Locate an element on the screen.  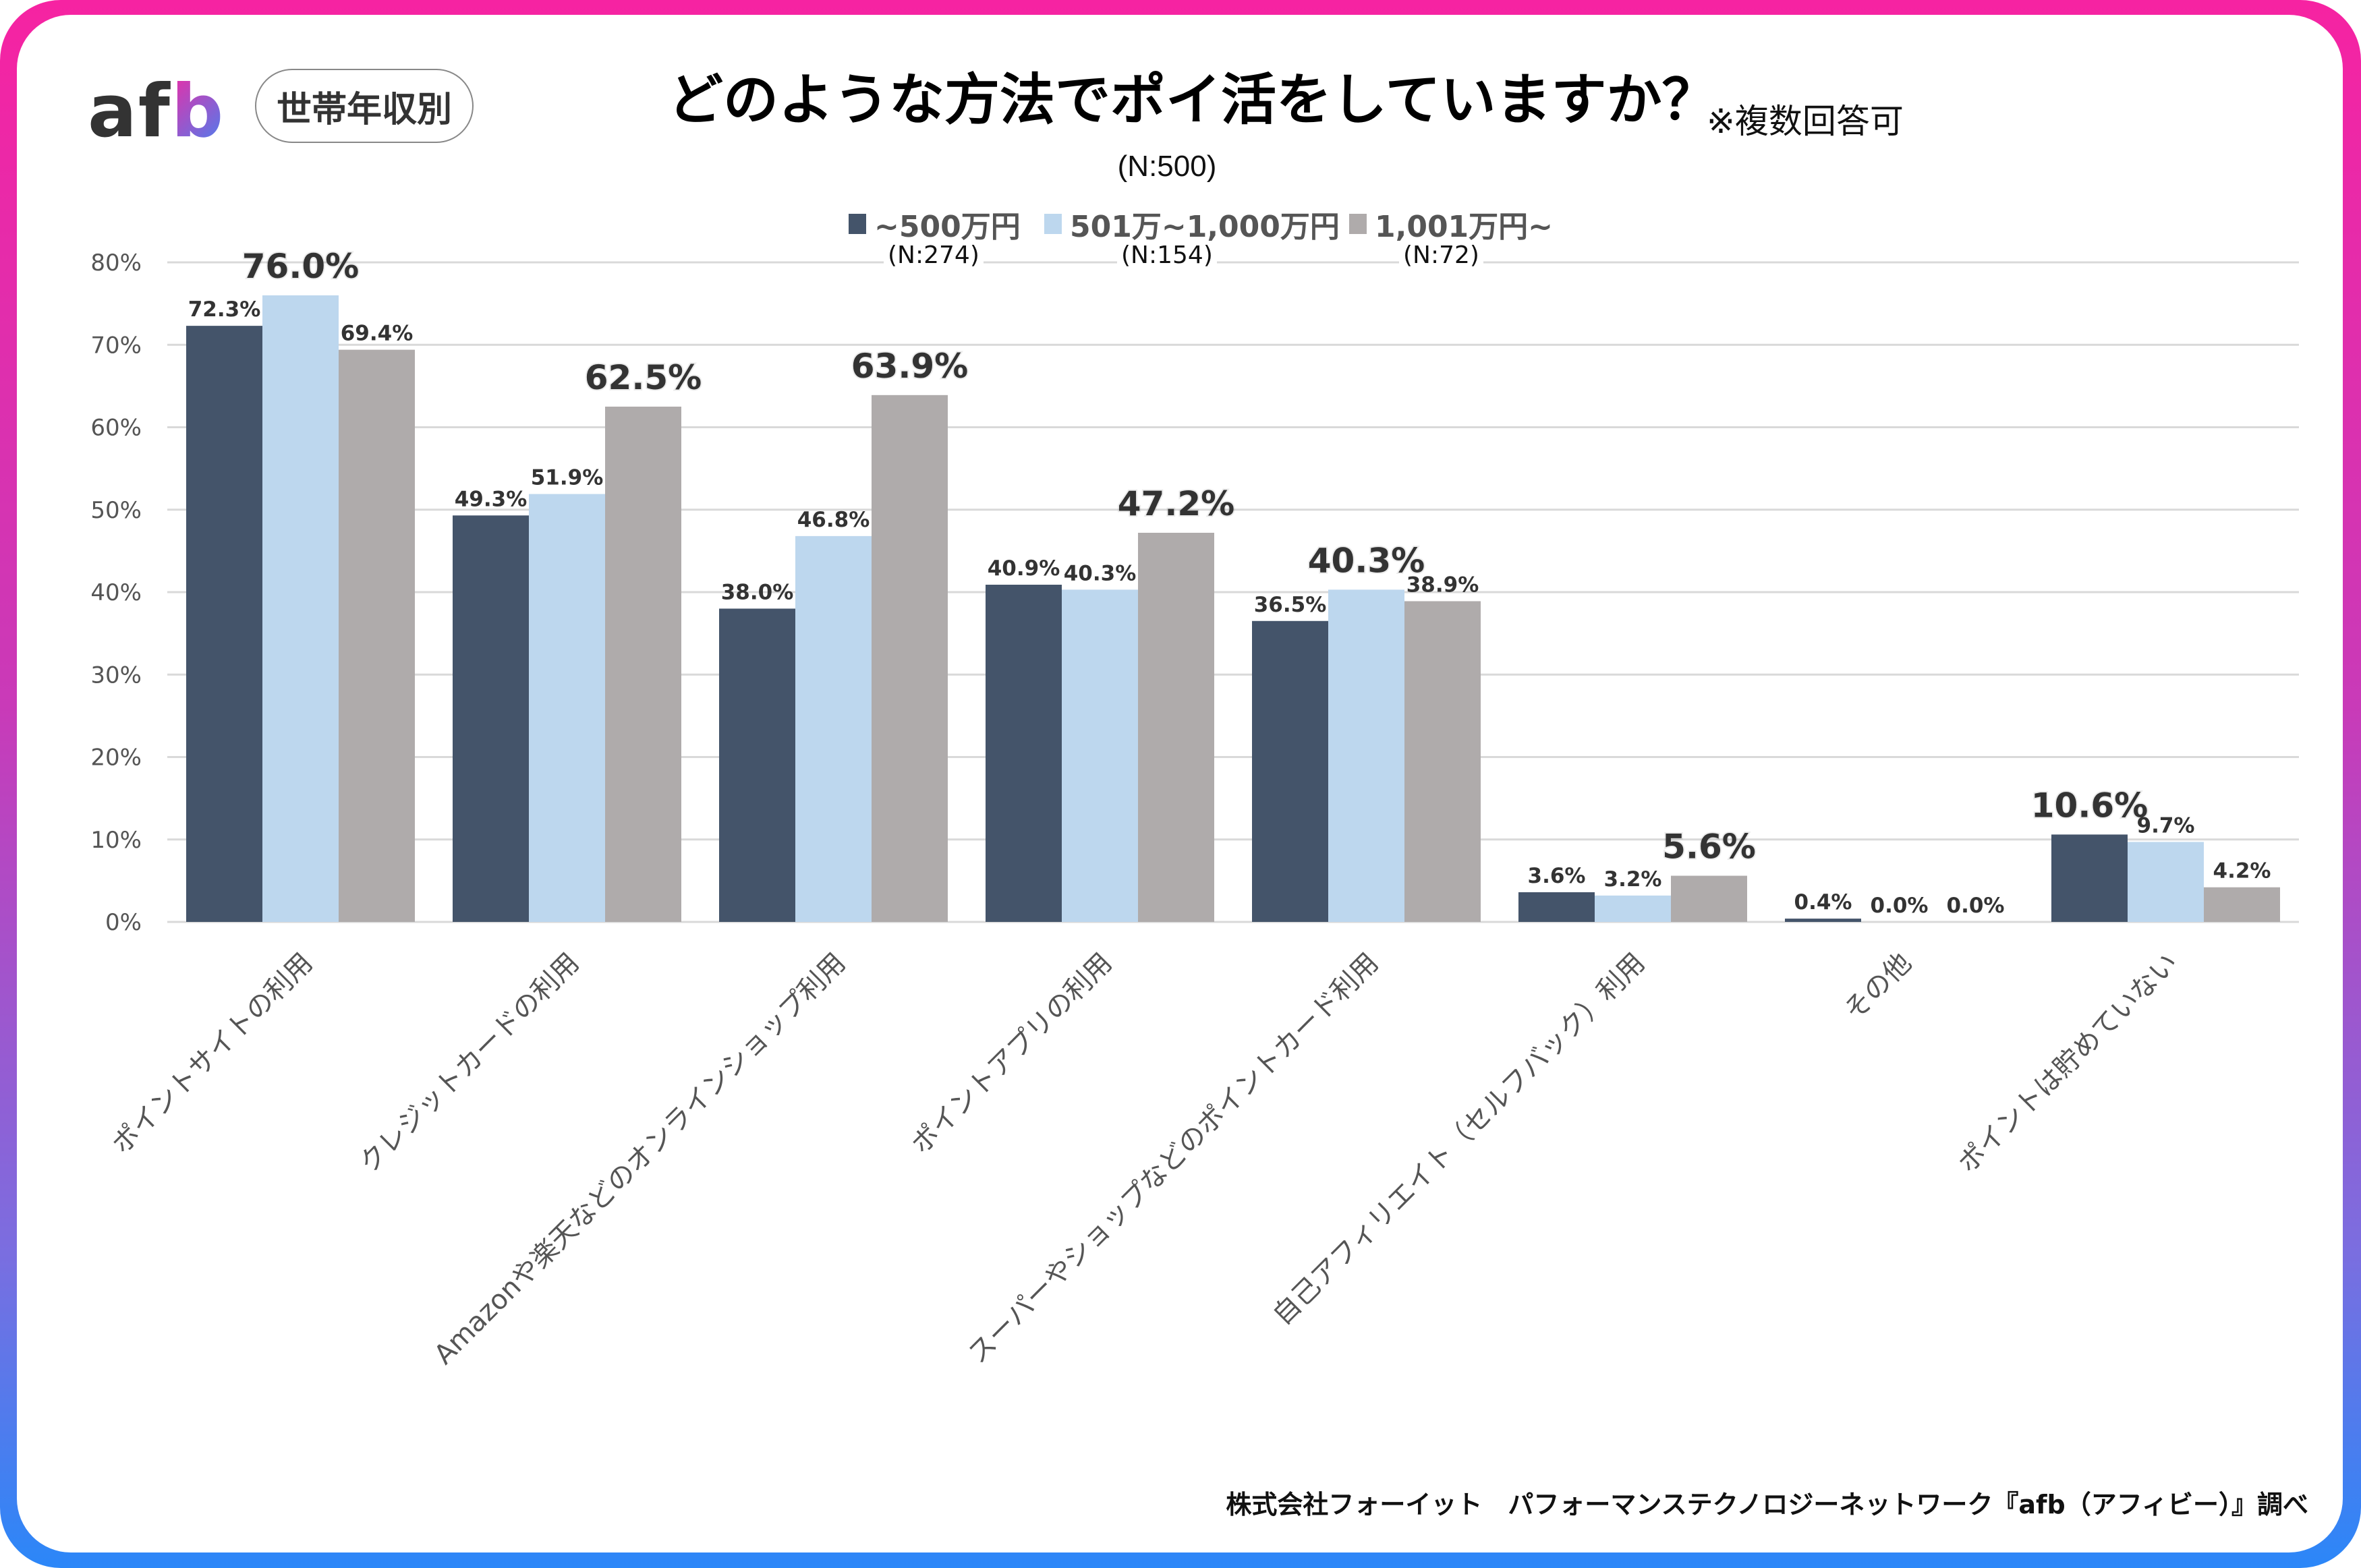
y-tick-label: 80% is located at coordinates (116, 263).